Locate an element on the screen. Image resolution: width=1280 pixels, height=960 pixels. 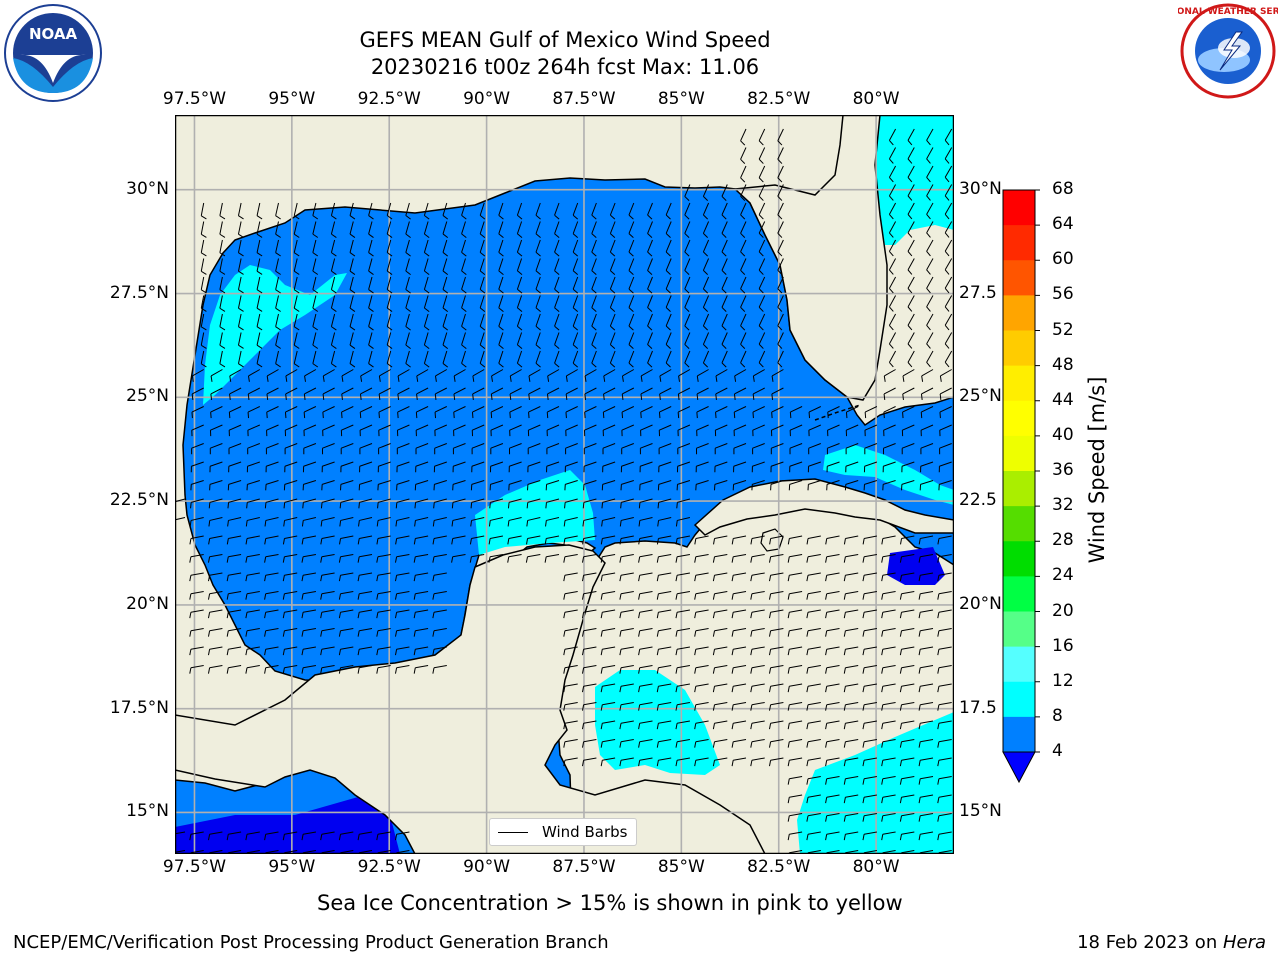
colorbar-tick-label: 48 is located at coordinates (1063, 364).